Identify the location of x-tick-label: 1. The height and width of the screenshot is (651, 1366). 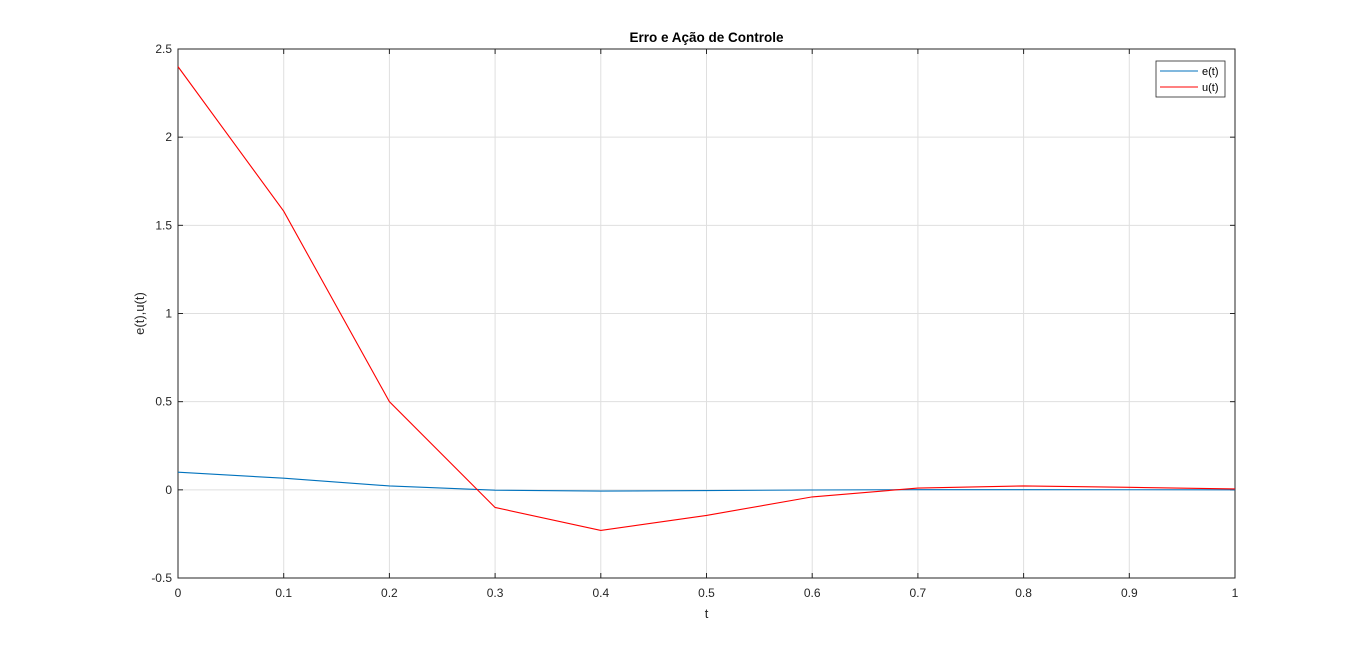
(1235, 593).